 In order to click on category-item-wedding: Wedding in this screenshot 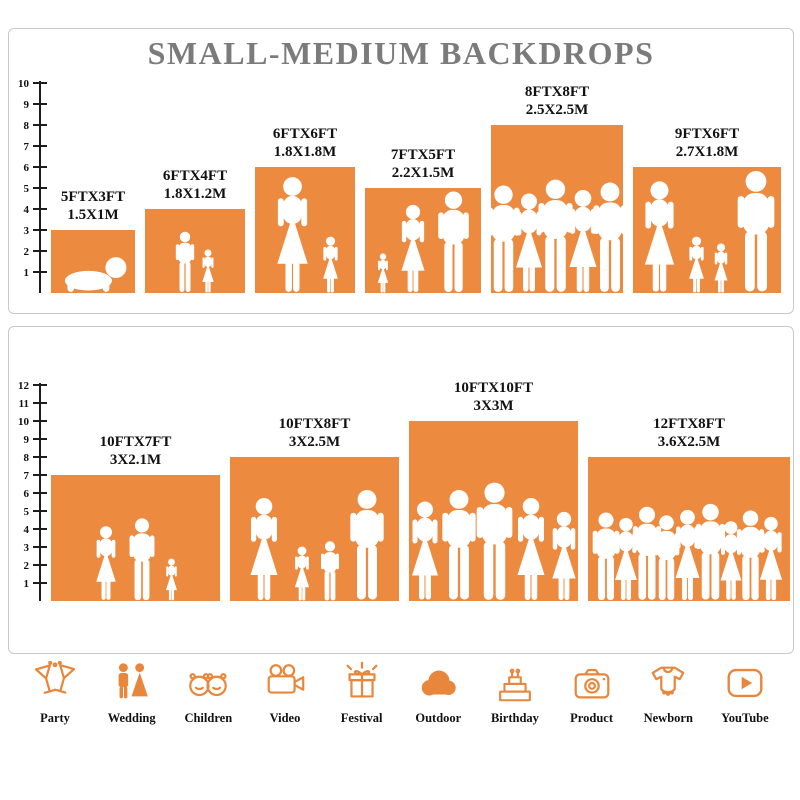, I will do `click(132, 693)`.